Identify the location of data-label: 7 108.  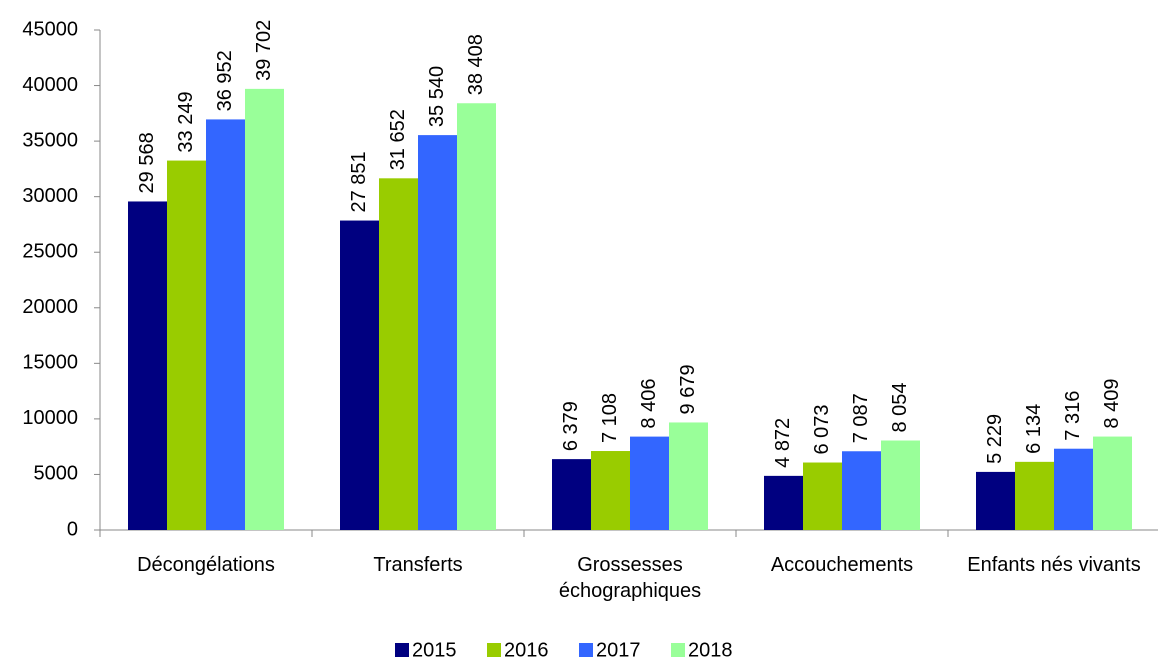
(610, 418).